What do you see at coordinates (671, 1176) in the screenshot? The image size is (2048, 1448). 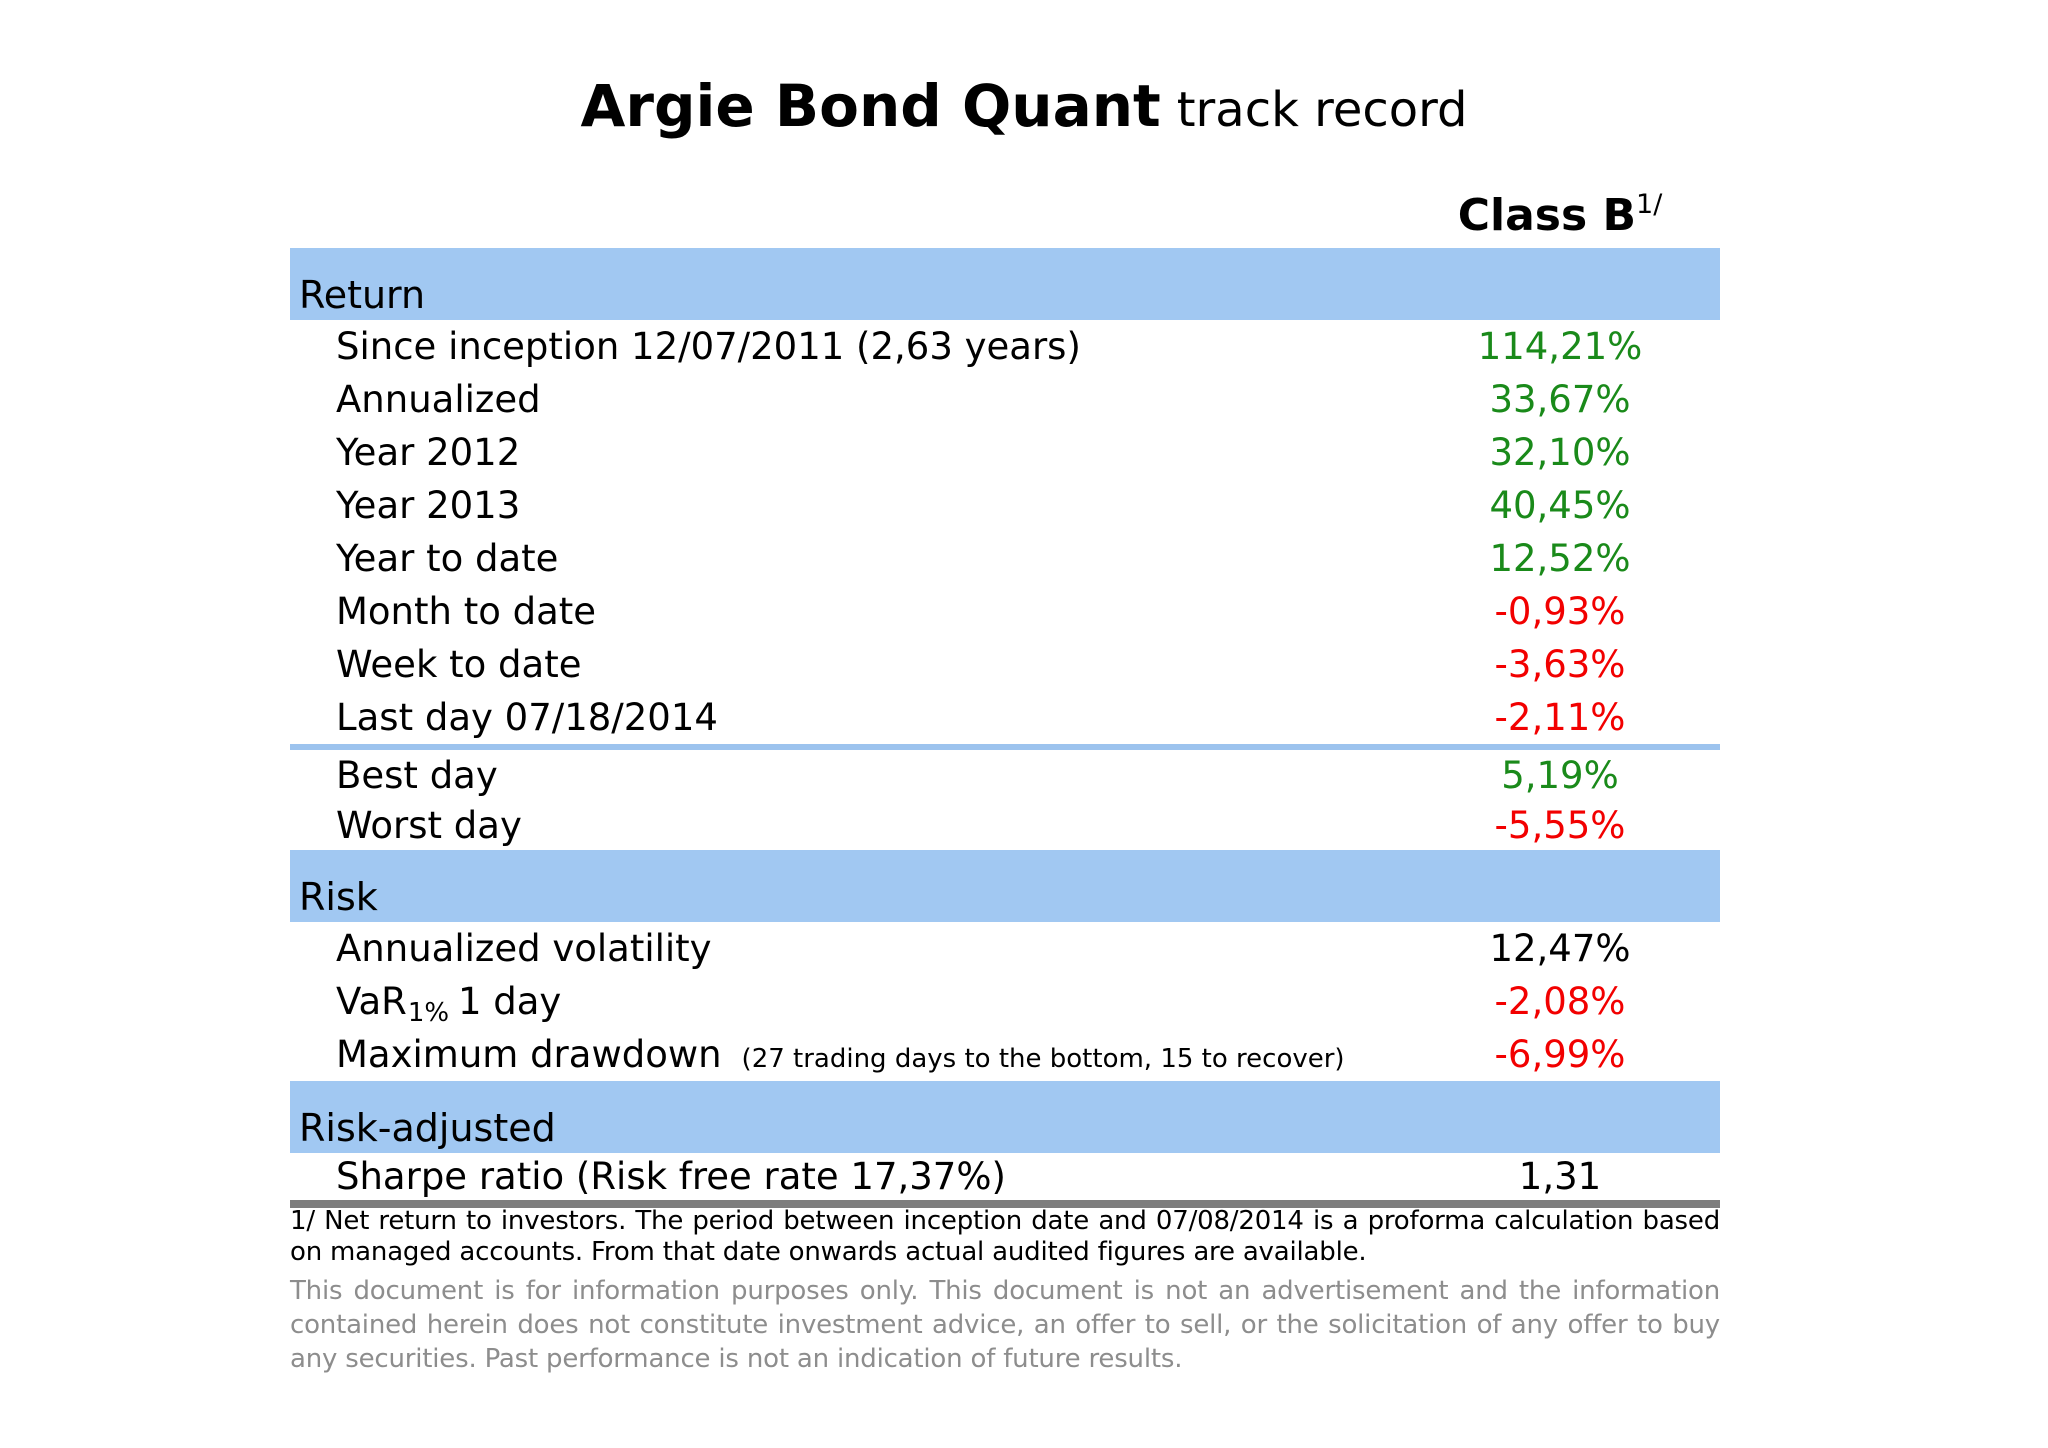 I see `row-label: Sharpe ratio (Risk free rate 17,37%)` at bounding box center [671, 1176].